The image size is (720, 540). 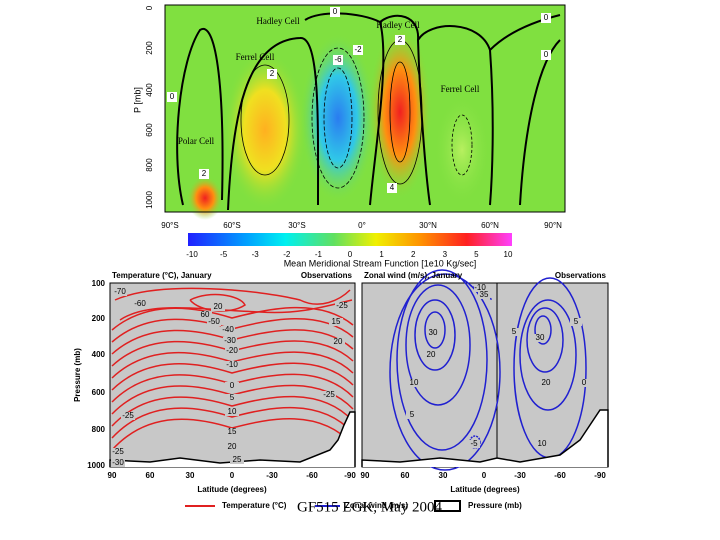 I want to click on thin-contours, so click(x=356, y=114).